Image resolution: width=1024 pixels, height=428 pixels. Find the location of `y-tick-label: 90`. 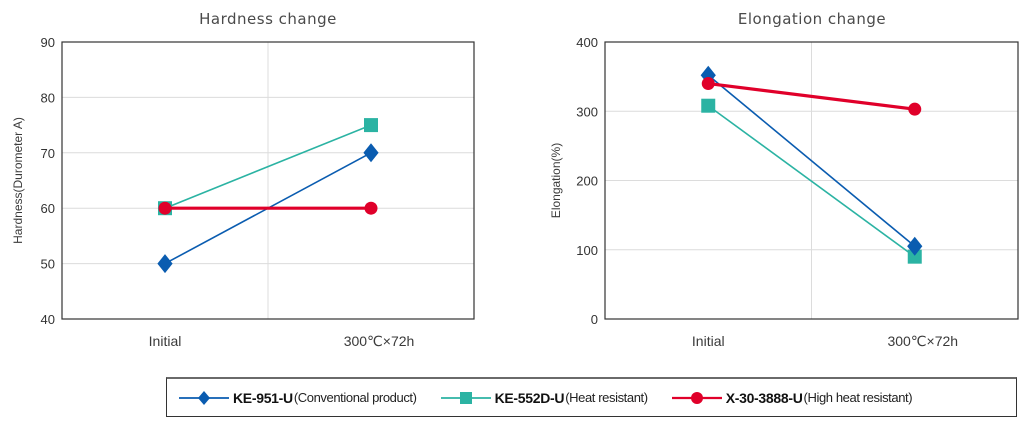

y-tick-label: 90 is located at coordinates (48, 42).